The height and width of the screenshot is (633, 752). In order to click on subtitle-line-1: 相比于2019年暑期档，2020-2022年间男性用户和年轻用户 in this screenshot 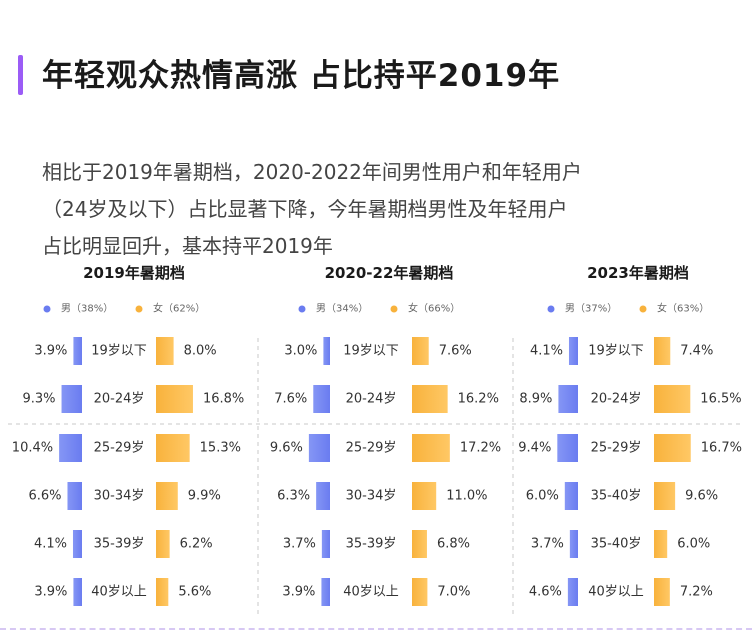, I will do `click(312, 172)`.